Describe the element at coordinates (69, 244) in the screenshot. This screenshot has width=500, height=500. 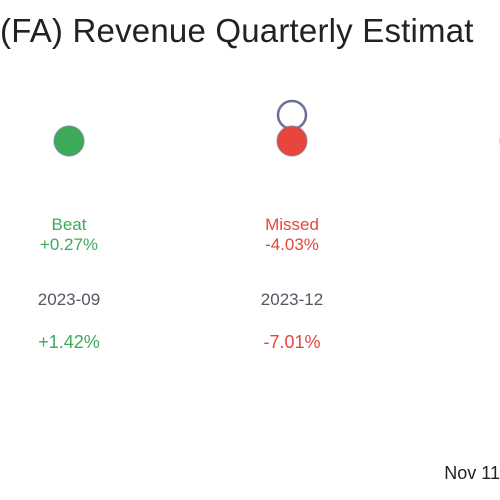
I see `surprise-percent: +0.27%` at that location.